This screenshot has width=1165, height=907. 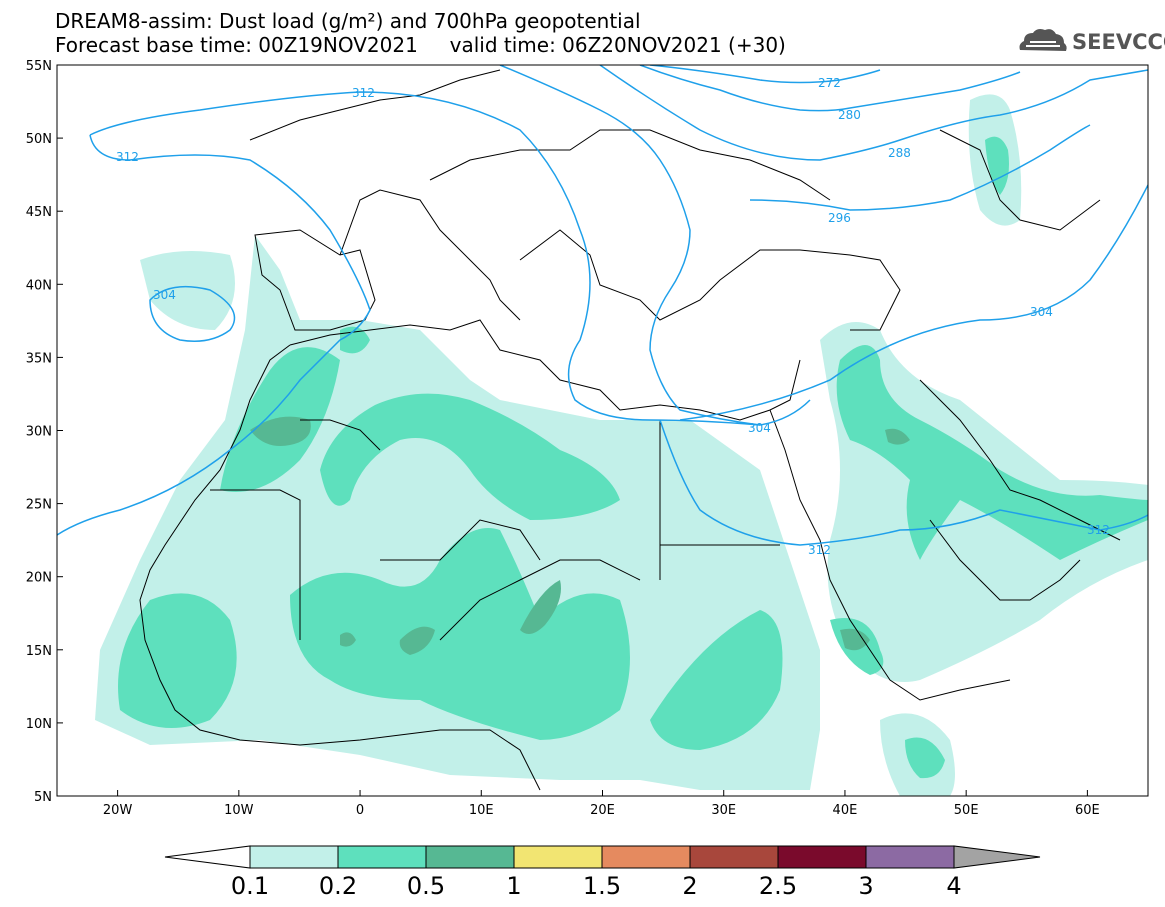 I want to click on lat-tick-label: 5N, so click(x=43, y=797).